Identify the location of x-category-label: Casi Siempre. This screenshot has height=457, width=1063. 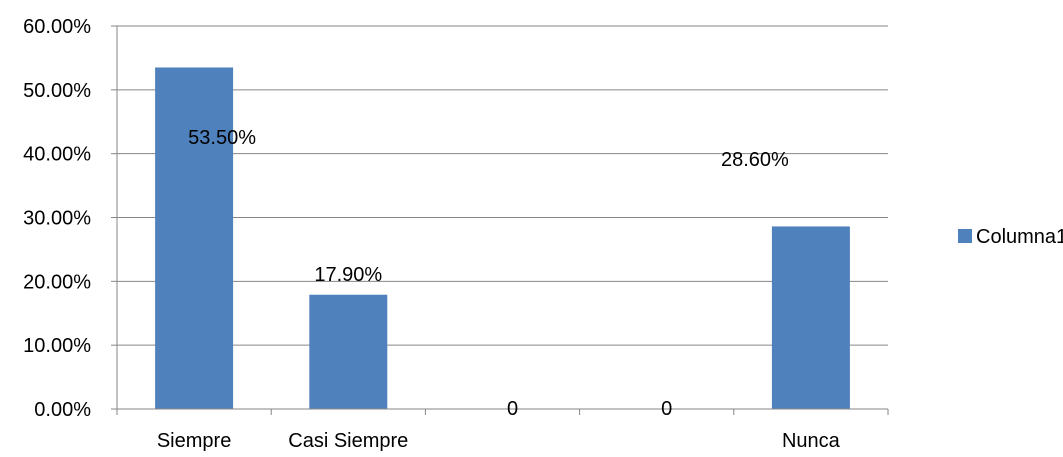
(348, 441).